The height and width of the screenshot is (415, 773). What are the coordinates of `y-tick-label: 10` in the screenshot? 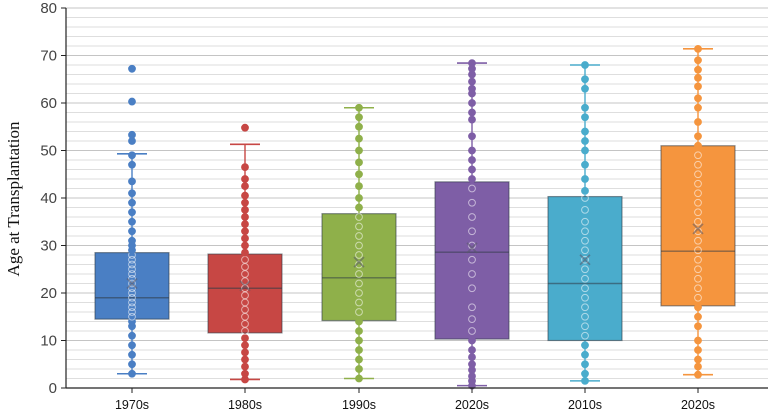 It's located at (48, 341).